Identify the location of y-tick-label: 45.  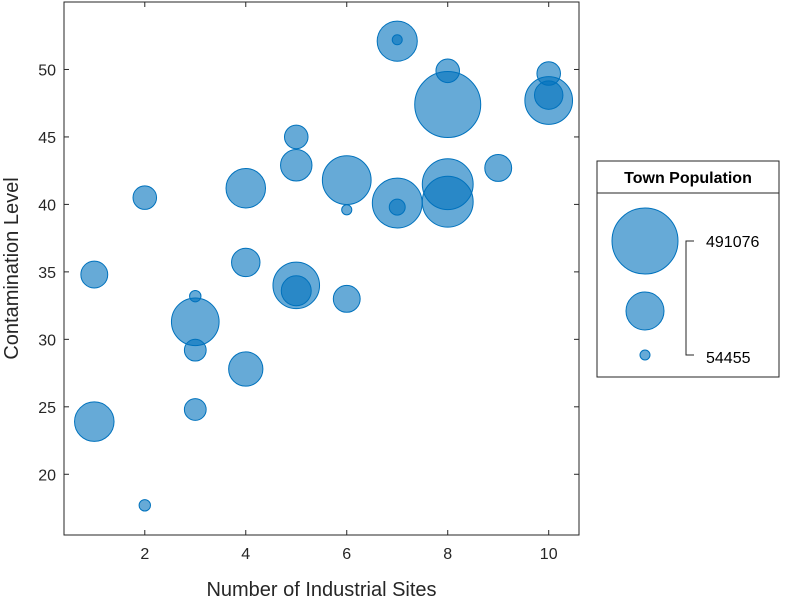
(47, 138).